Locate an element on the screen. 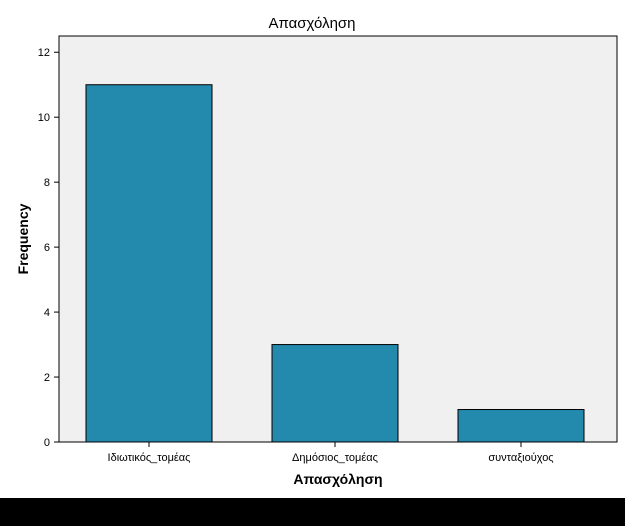 The image size is (625, 526). bottom-black-band is located at coordinates (312, 512).